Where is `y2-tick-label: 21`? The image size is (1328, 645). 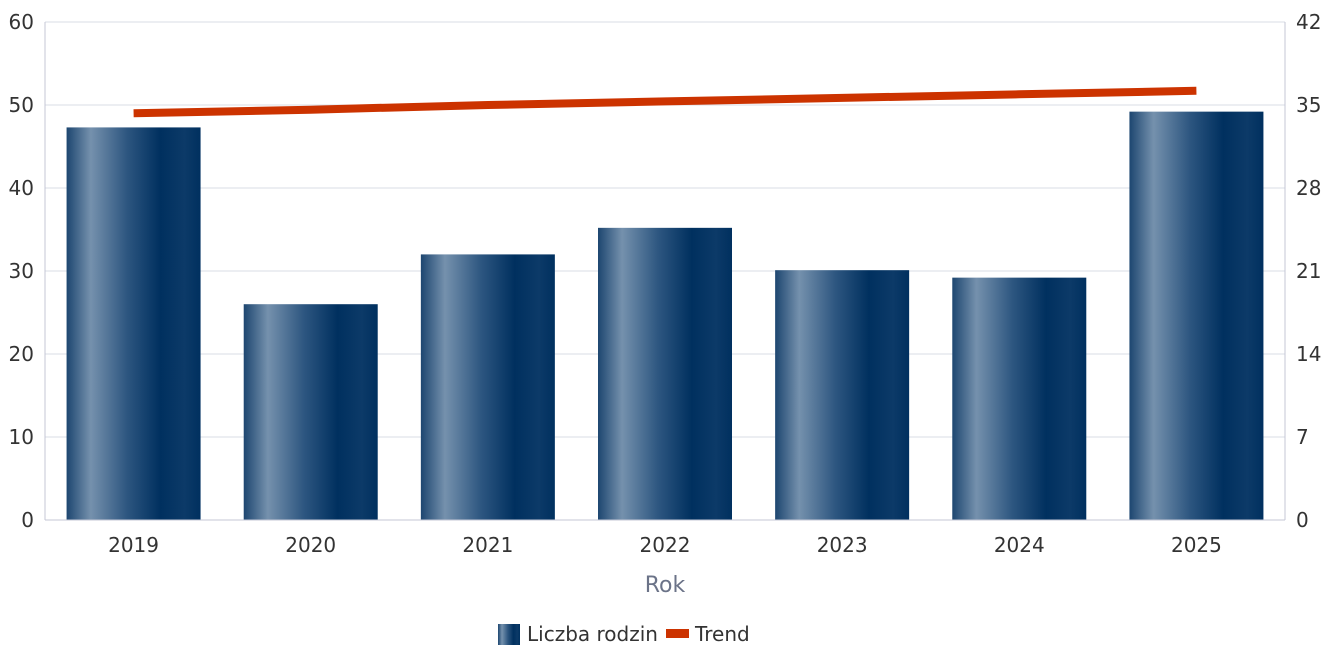
y2-tick-label: 21 is located at coordinates (1308, 271).